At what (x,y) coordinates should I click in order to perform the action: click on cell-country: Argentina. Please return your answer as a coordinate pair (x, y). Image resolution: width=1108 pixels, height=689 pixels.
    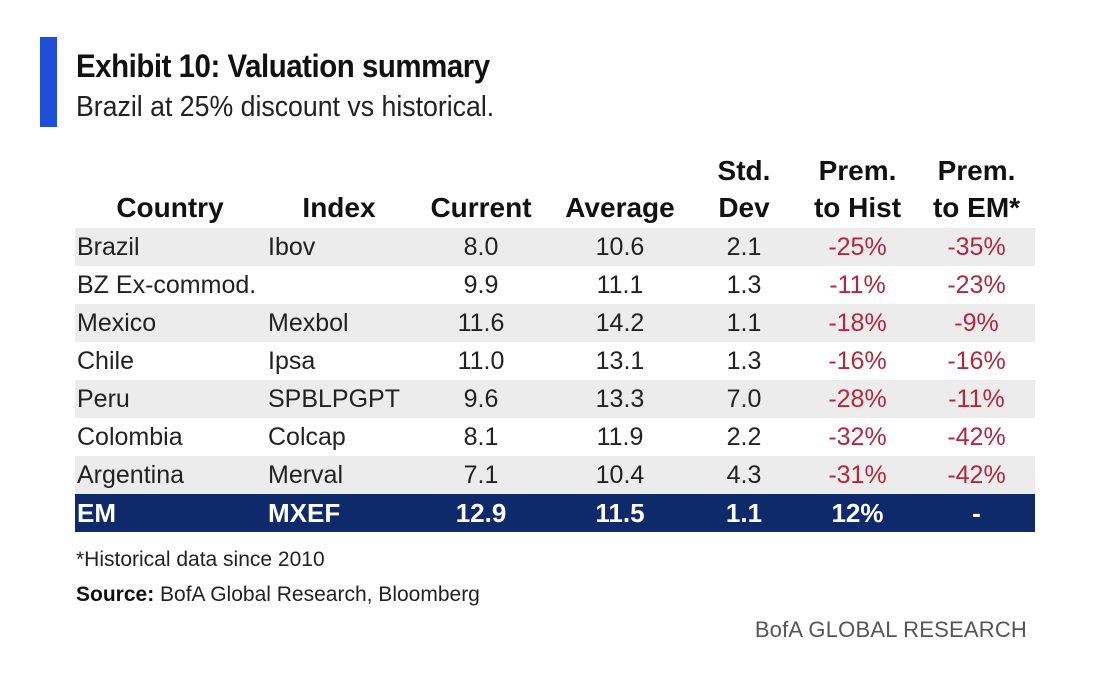
    Looking at the image, I should click on (170, 475).